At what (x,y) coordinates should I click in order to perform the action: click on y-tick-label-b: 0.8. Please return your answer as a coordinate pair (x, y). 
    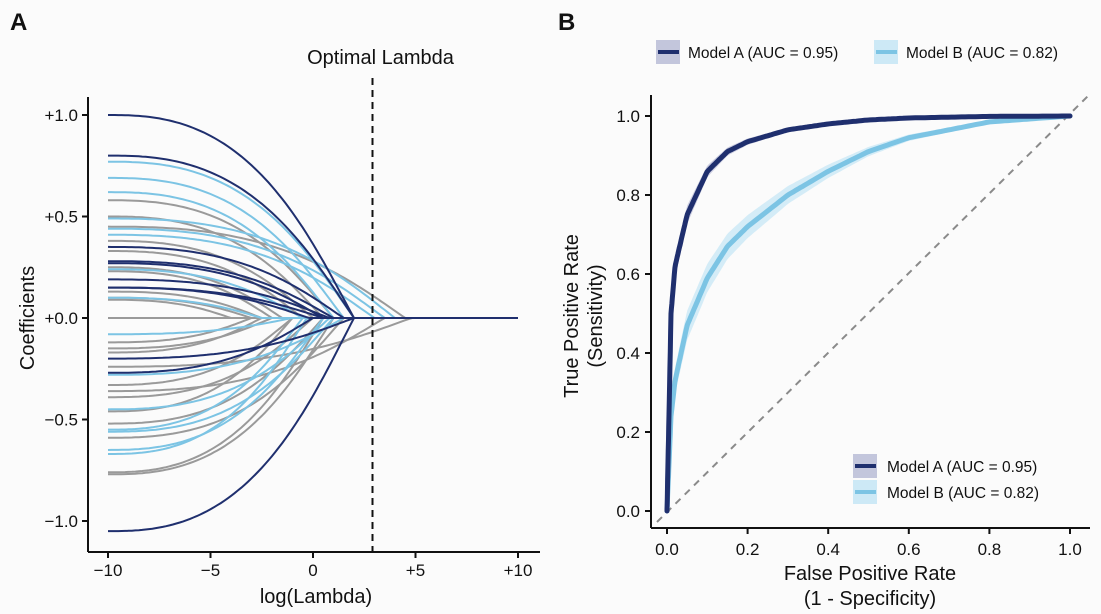
    Looking at the image, I should click on (628, 195).